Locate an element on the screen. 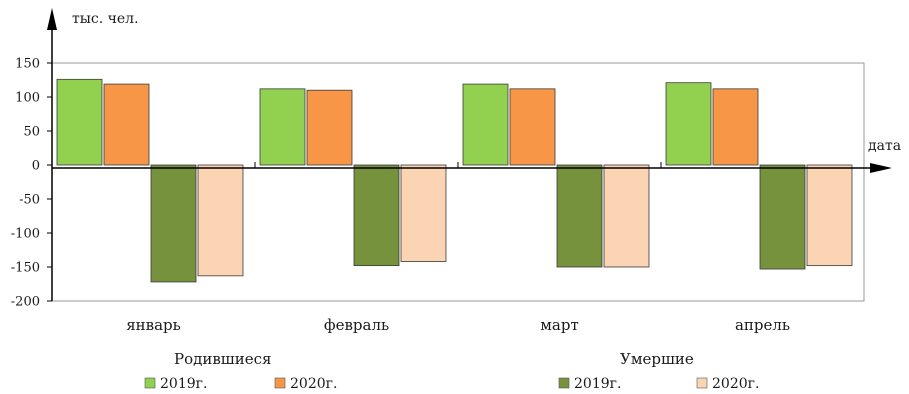 The height and width of the screenshot is (394, 909). legend-swatch-died-2020 is located at coordinates (702, 383).